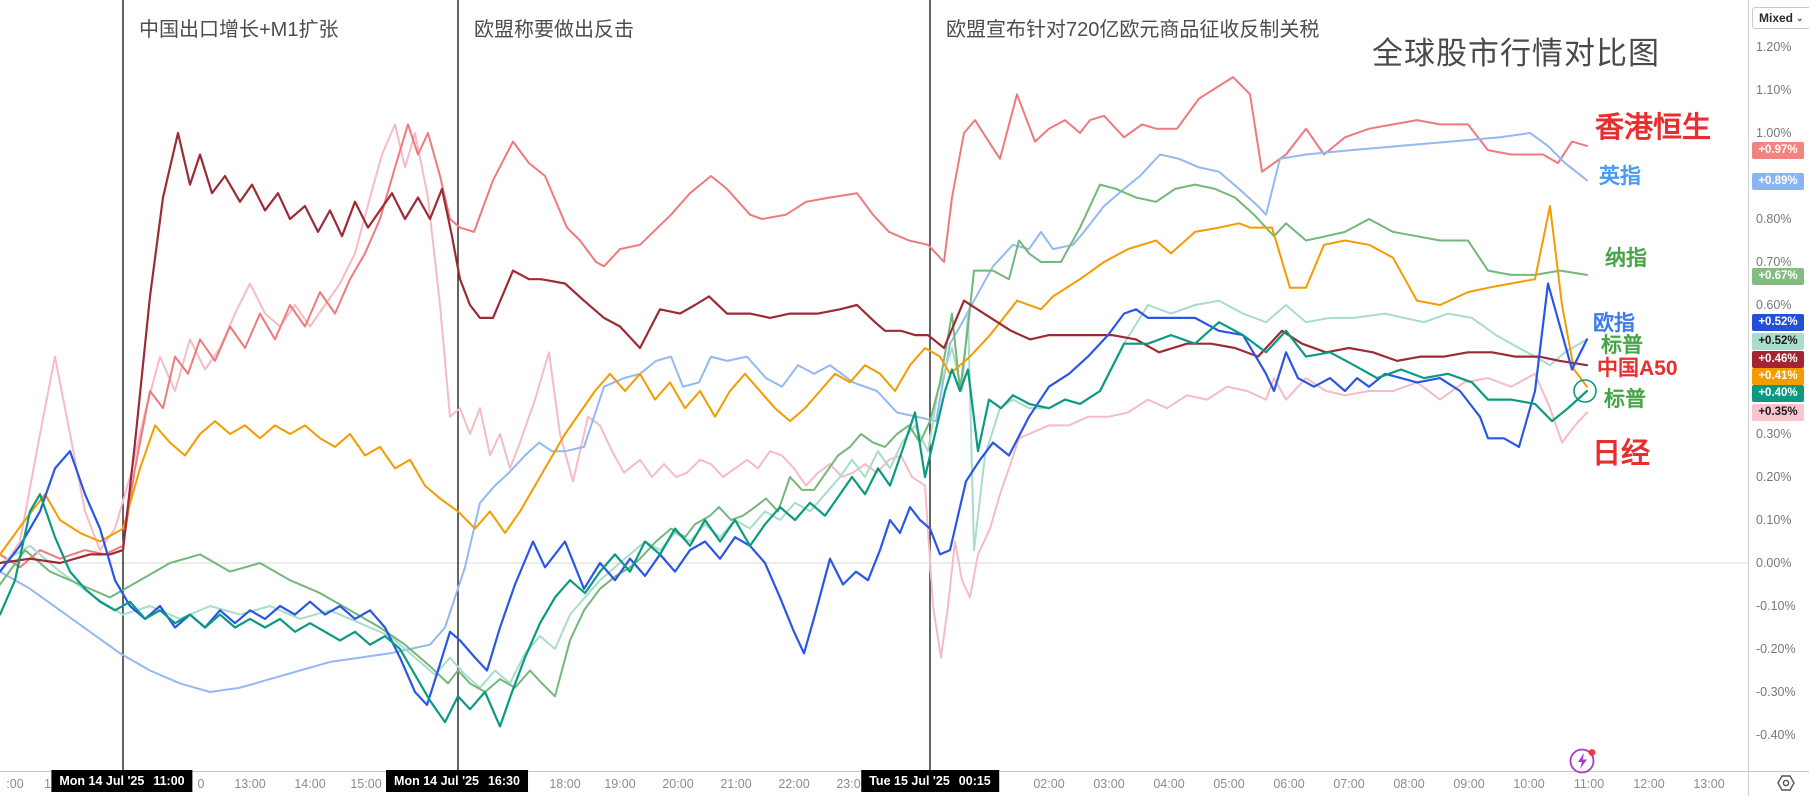  I want to click on x-tick-:00: :00, so click(15, 784).